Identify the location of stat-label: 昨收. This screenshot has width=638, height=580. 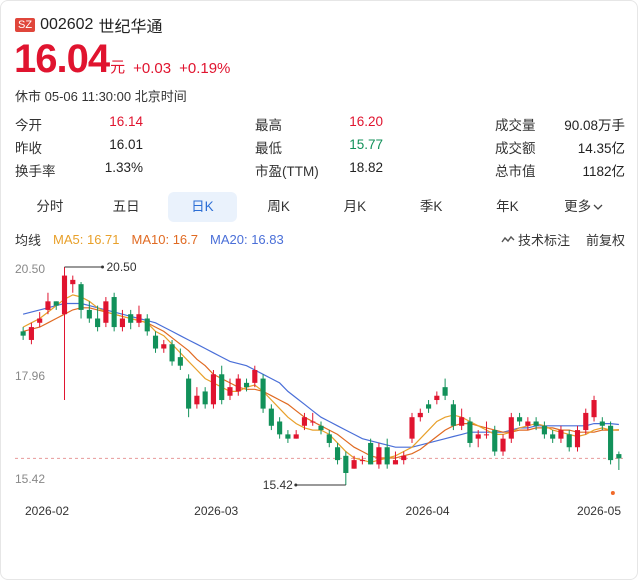
(28, 148).